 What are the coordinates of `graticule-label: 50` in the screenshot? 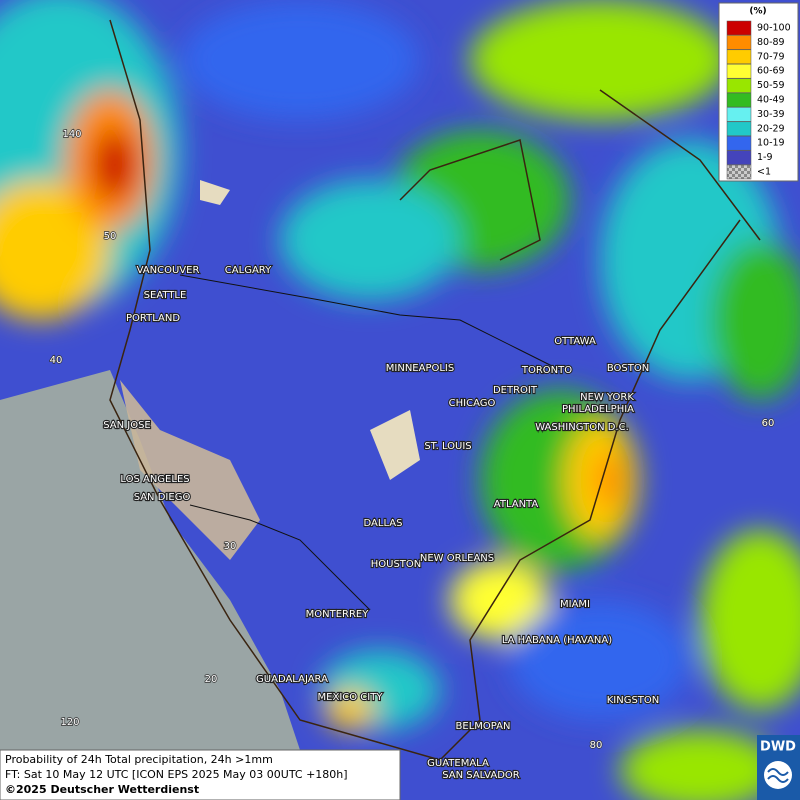 It's located at (110, 236).